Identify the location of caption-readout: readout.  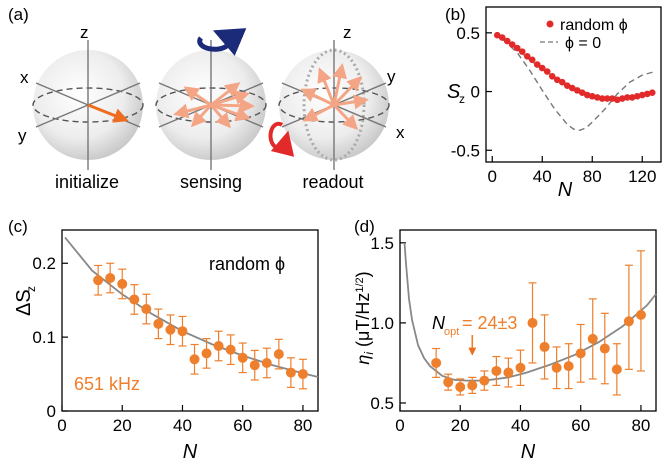
(332, 182).